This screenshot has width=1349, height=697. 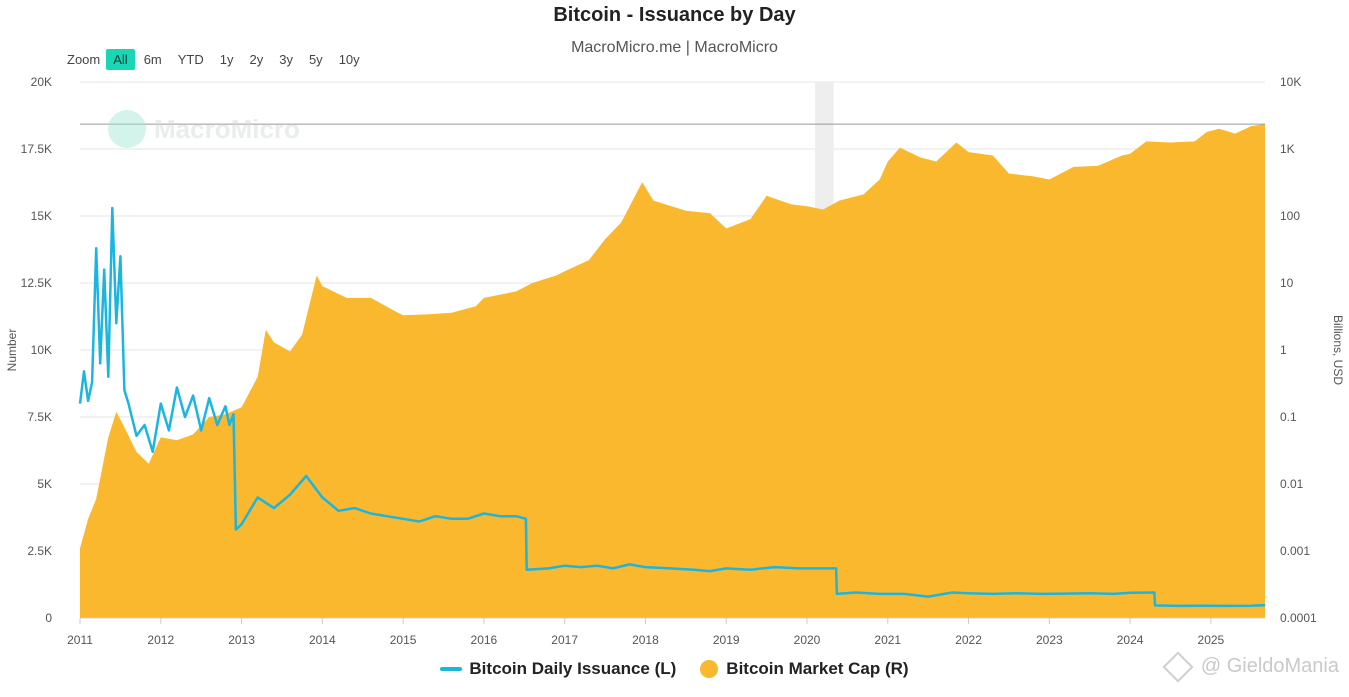 What do you see at coordinates (36, 283) in the screenshot?
I see `y-left-tick-label: 12.5K` at bounding box center [36, 283].